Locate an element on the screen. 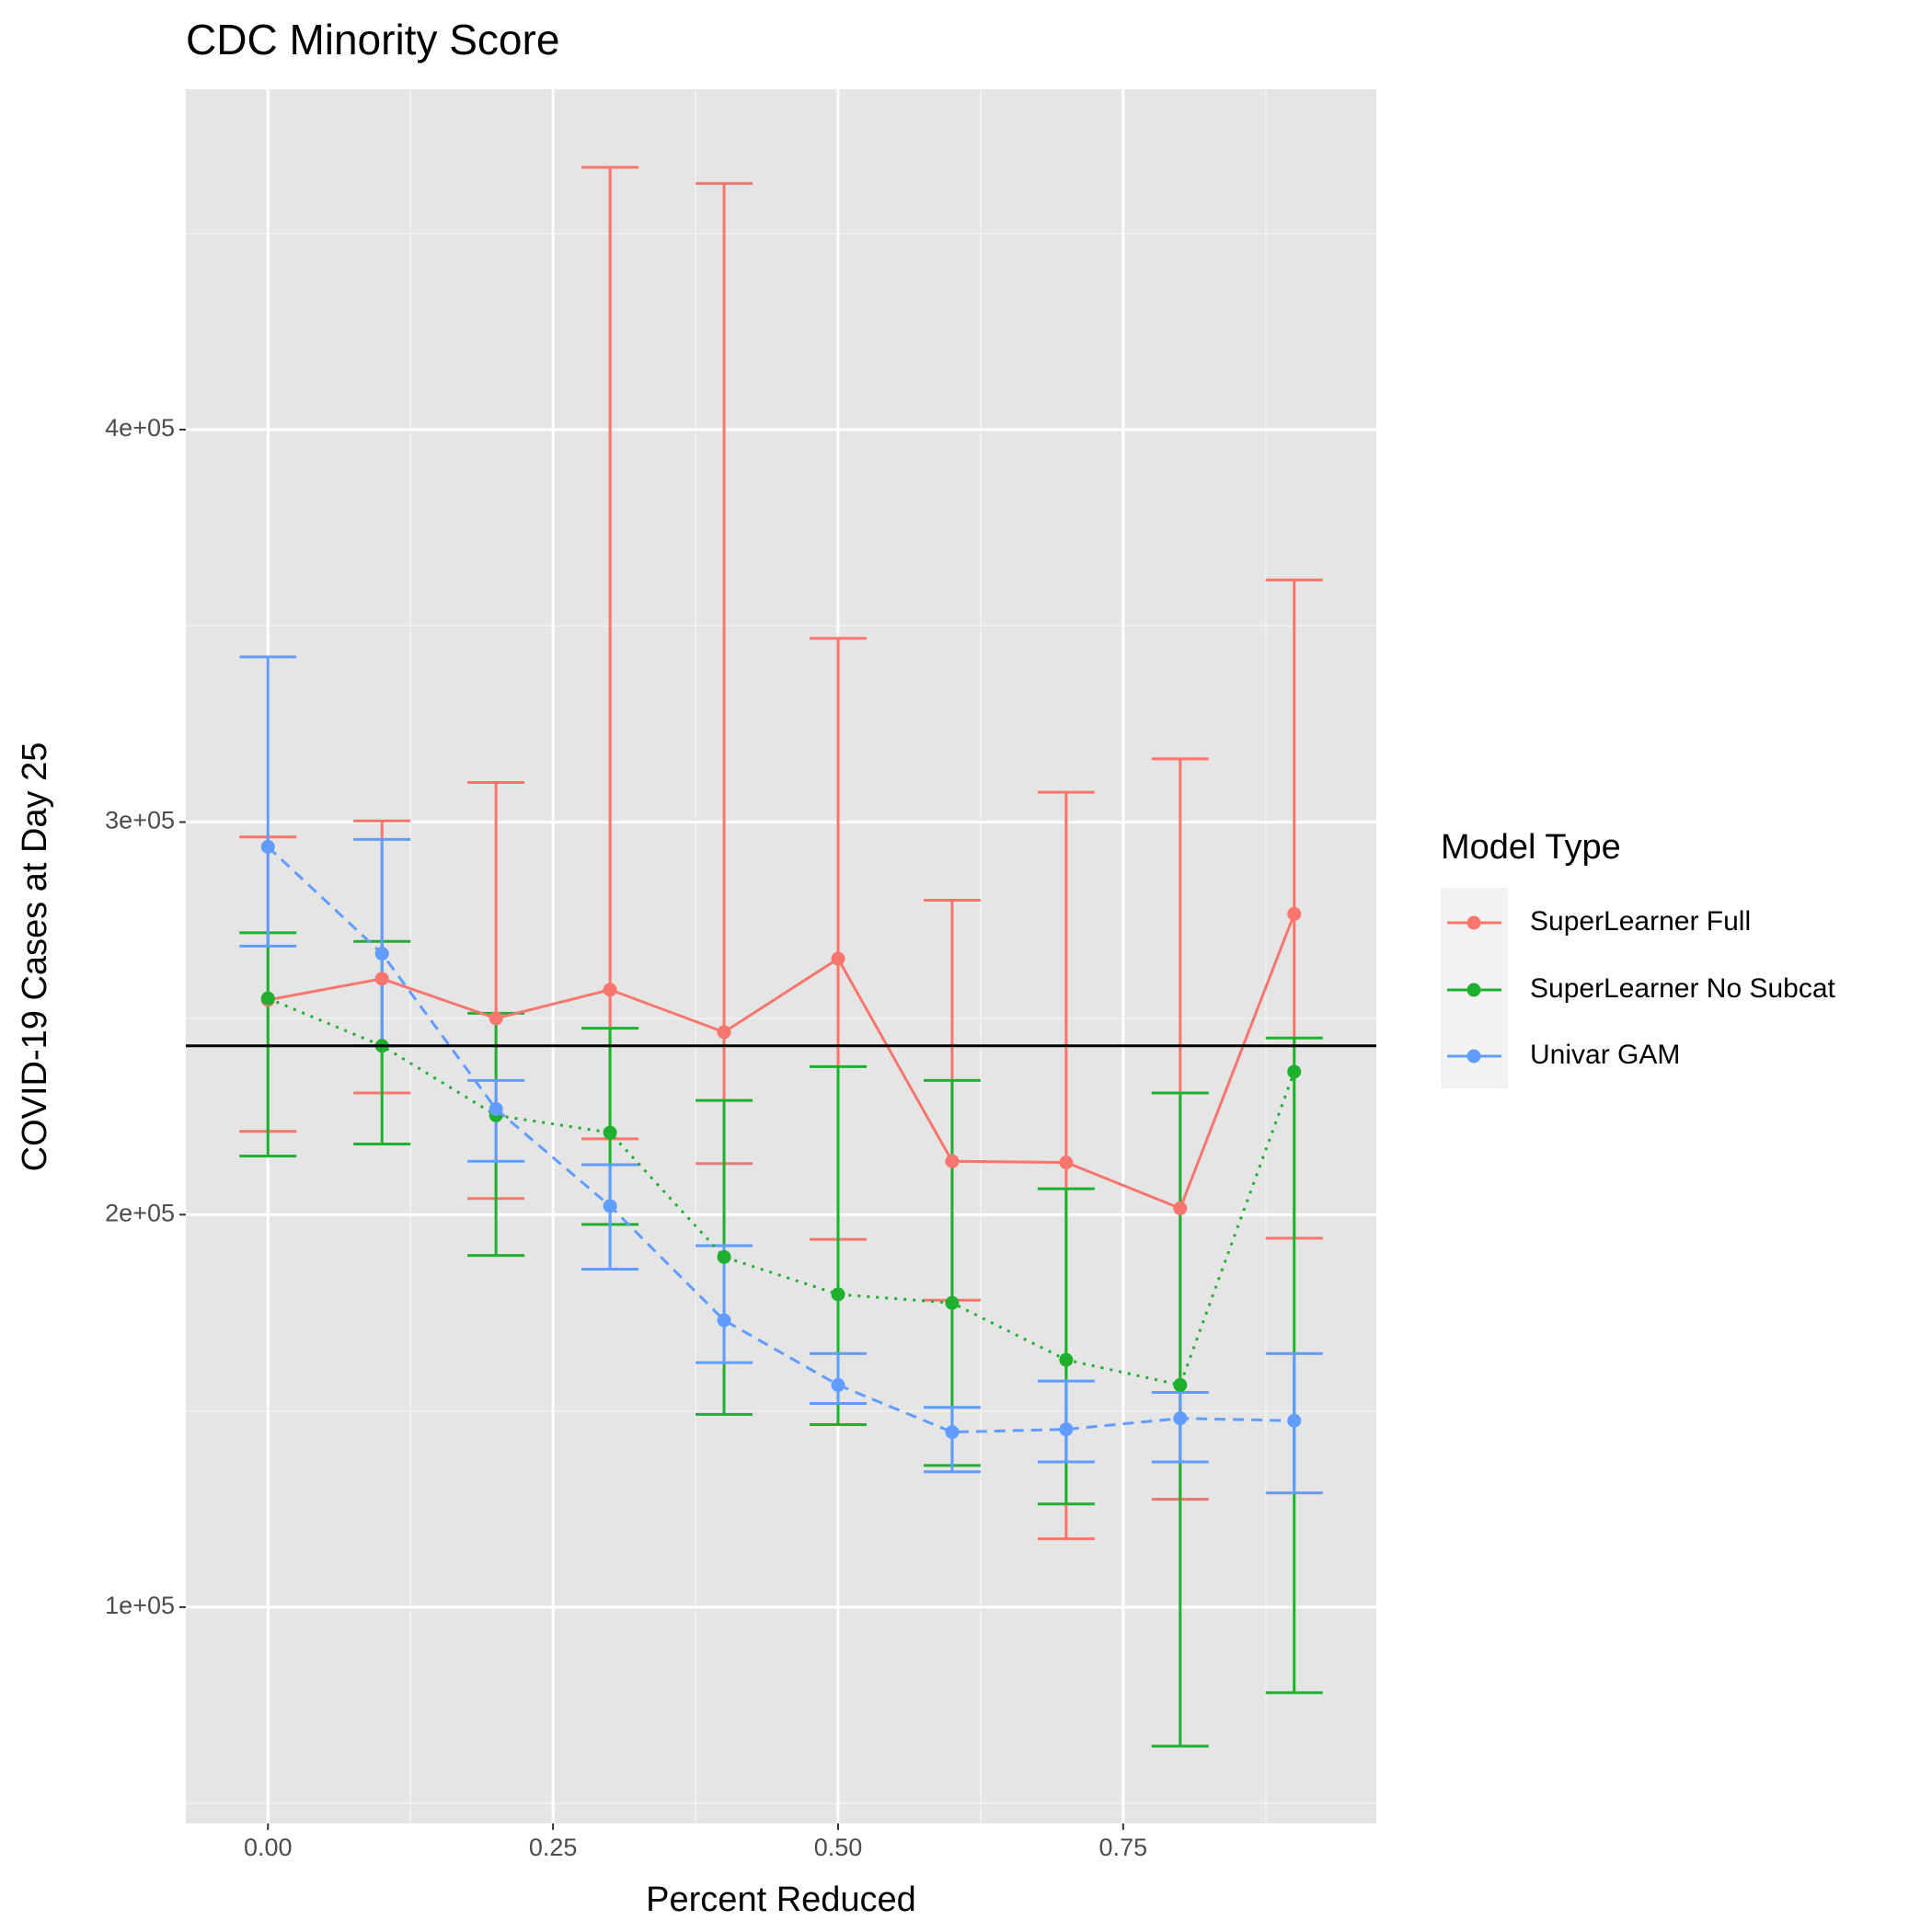  legend-label: SuperLearner Full is located at coordinates (1640, 921).